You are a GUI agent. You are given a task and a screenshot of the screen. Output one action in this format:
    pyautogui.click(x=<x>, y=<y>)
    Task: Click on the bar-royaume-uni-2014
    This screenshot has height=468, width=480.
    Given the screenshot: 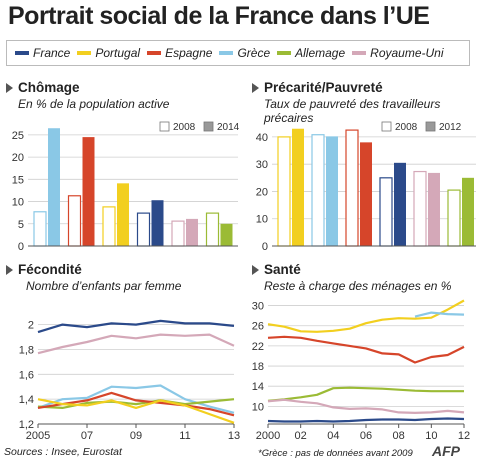 What is the action you would take?
    pyautogui.click(x=192, y=232)
    